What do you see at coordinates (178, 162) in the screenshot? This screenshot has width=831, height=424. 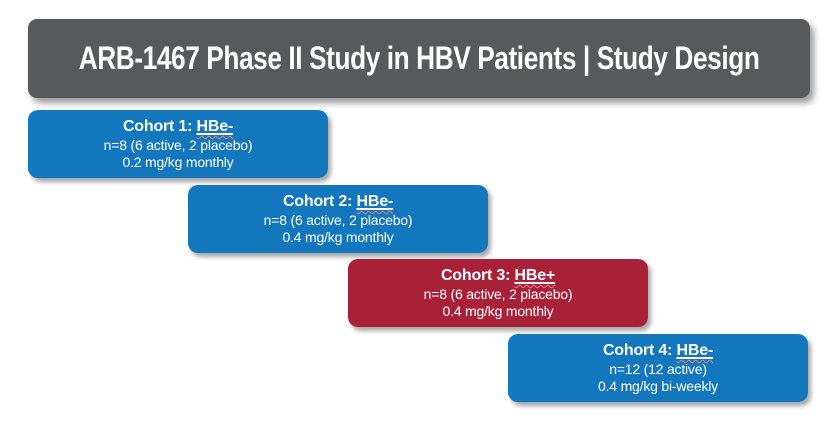 I see `cohort-1-dose: 0.2 mg/kg monthly` at bounding box center [178, 162].